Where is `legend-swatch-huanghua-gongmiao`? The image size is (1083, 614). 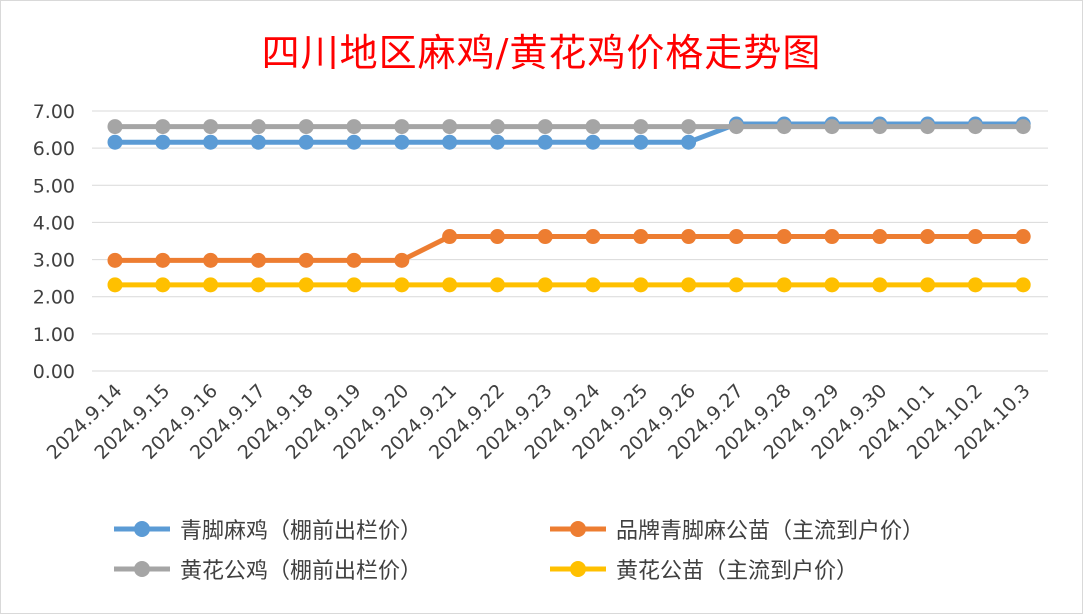
legend-swatch-huanghua-gongmiao is located at coordinates (578, 569).